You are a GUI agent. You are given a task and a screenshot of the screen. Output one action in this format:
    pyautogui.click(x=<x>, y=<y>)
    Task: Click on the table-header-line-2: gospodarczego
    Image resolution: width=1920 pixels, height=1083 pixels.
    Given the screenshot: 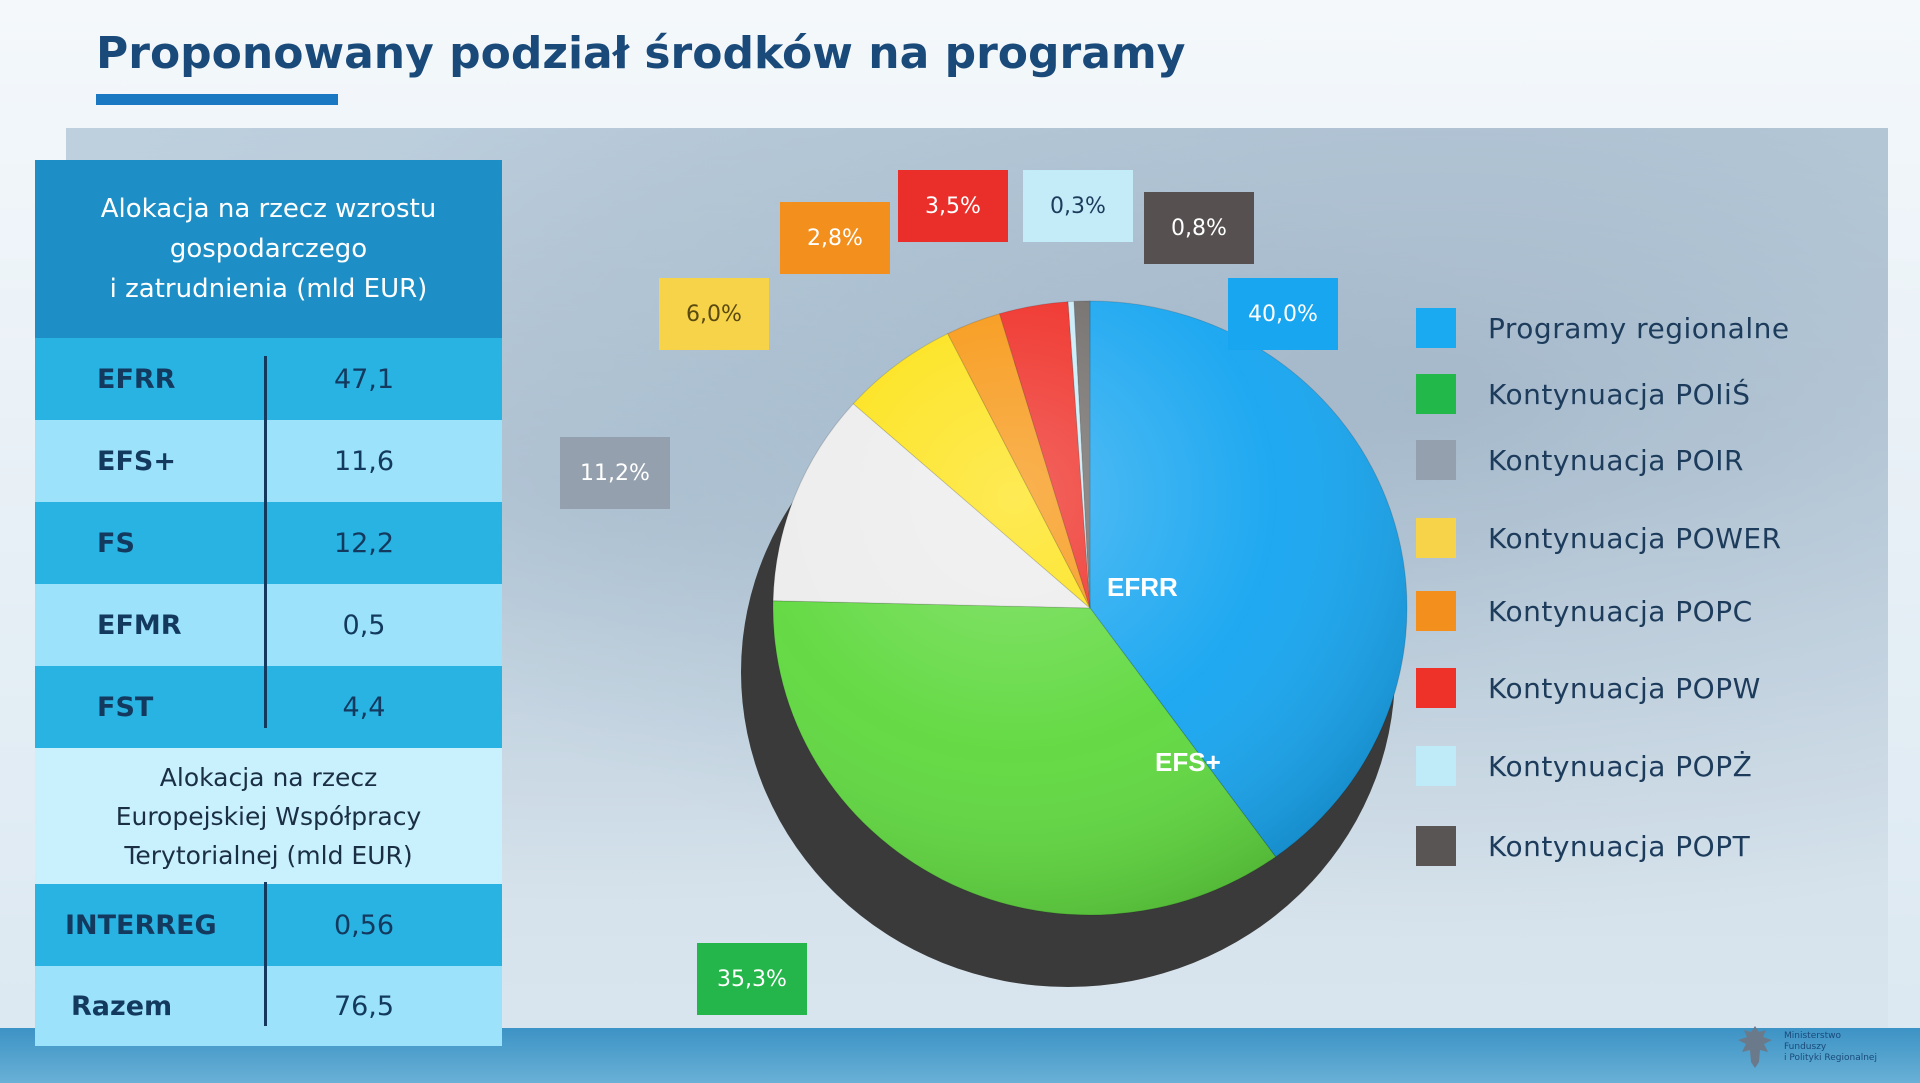 What is the action you would take?
    pyautogui.click(x=268, y=249)
    